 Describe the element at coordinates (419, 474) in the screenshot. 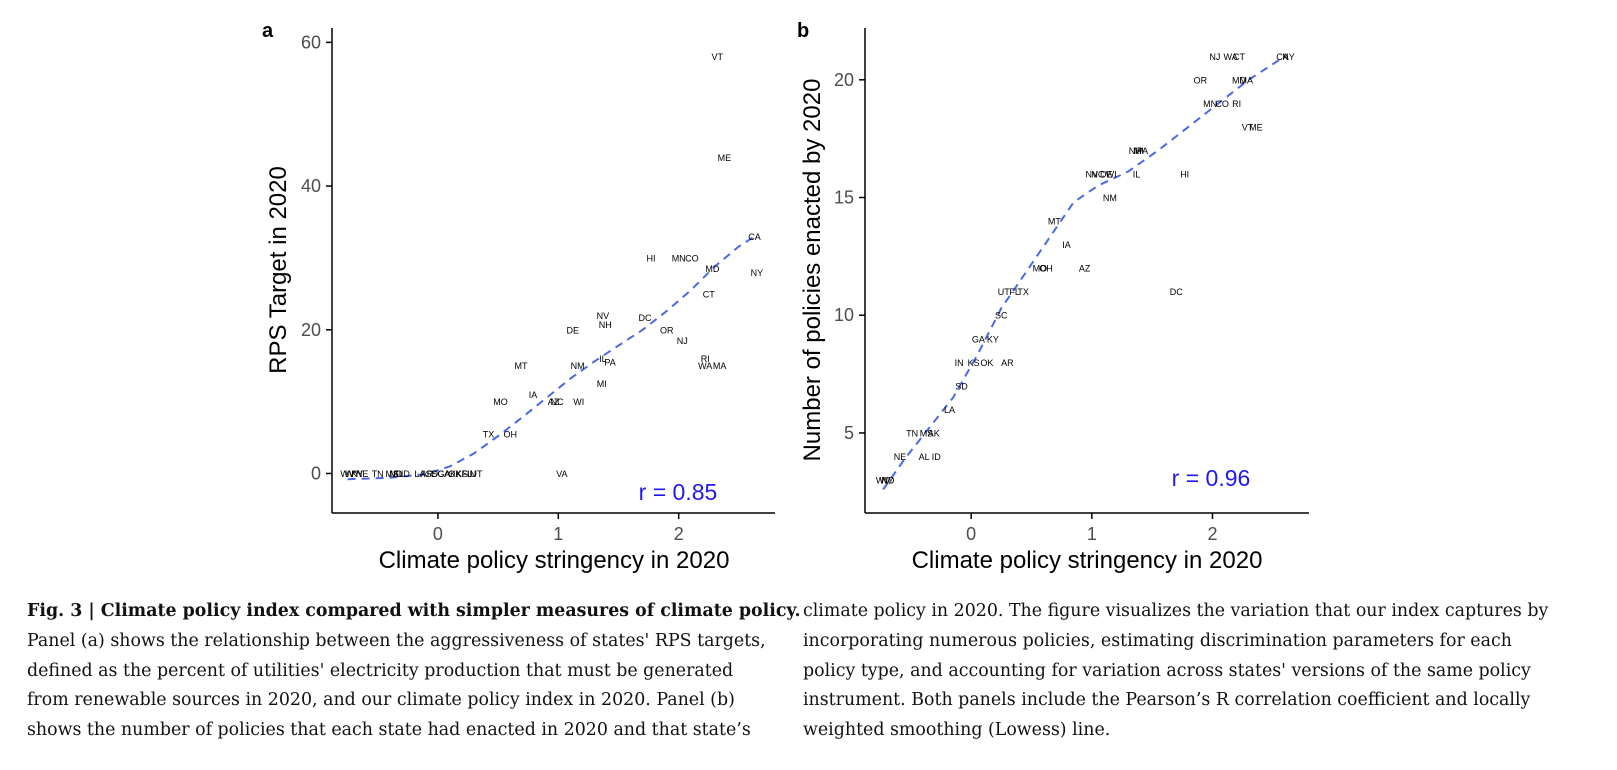

I see `state-label-la: LA` at that location.